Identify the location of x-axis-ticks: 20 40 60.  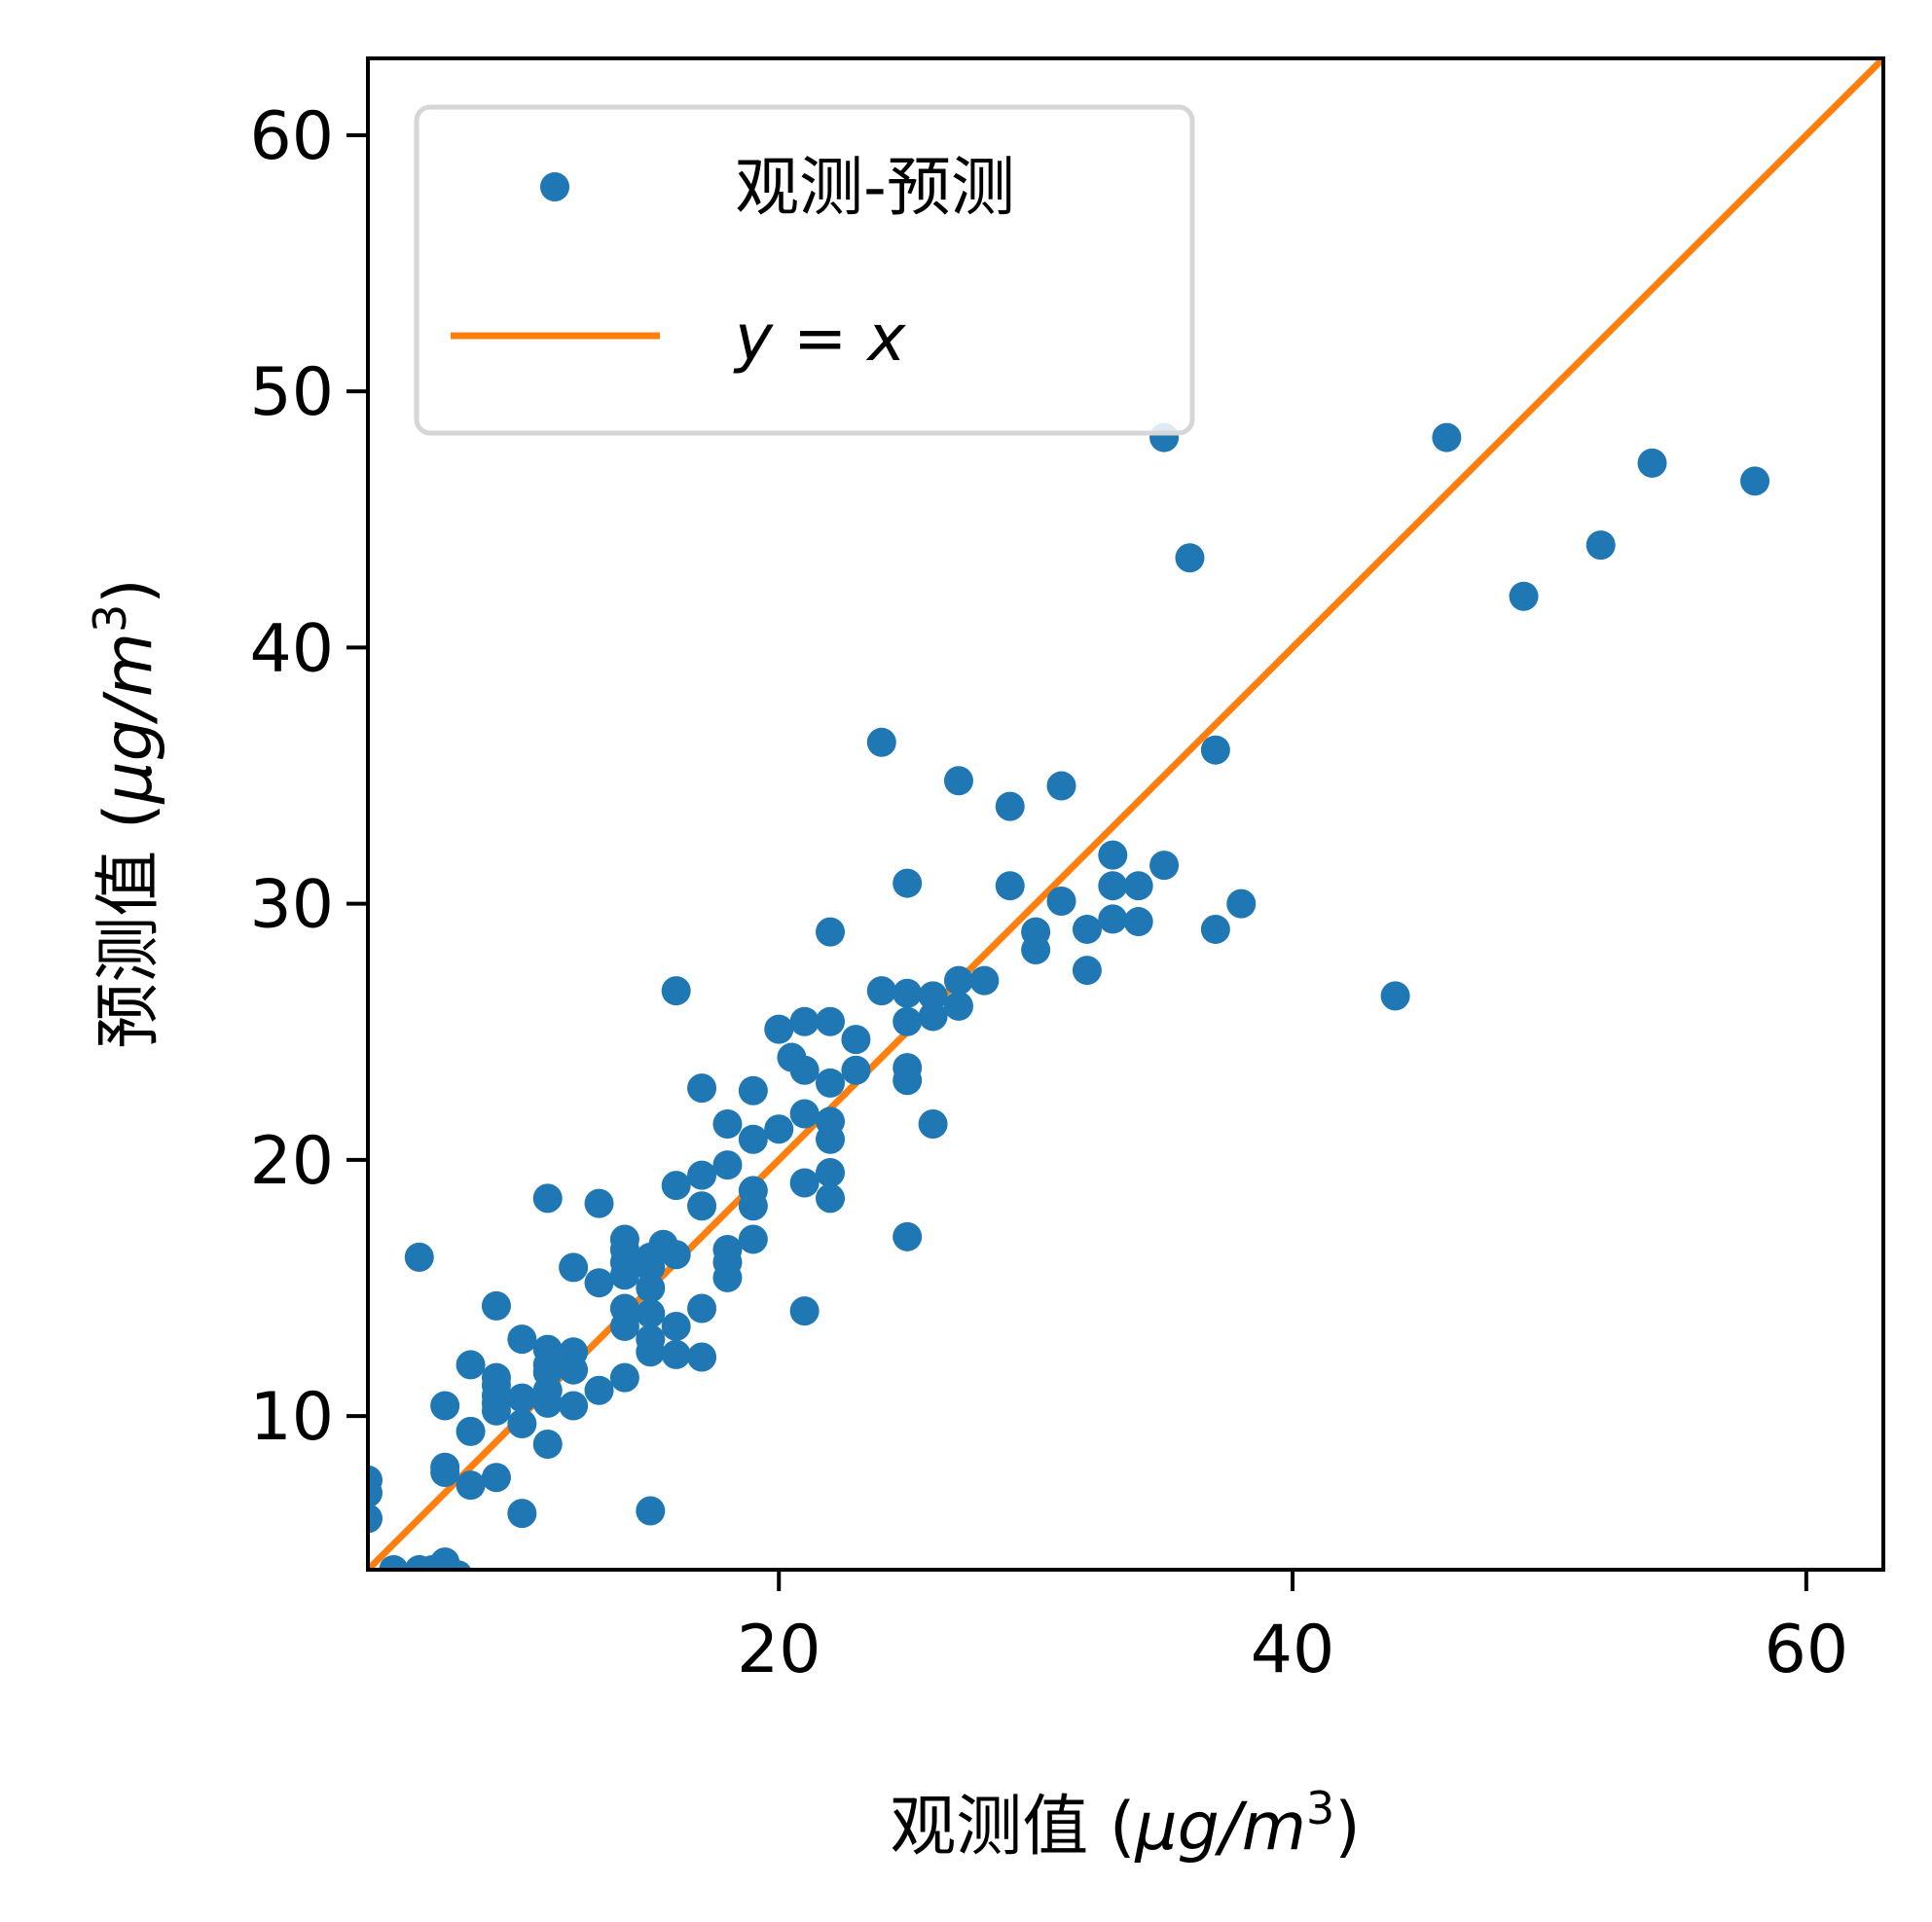
(1292, 1629).